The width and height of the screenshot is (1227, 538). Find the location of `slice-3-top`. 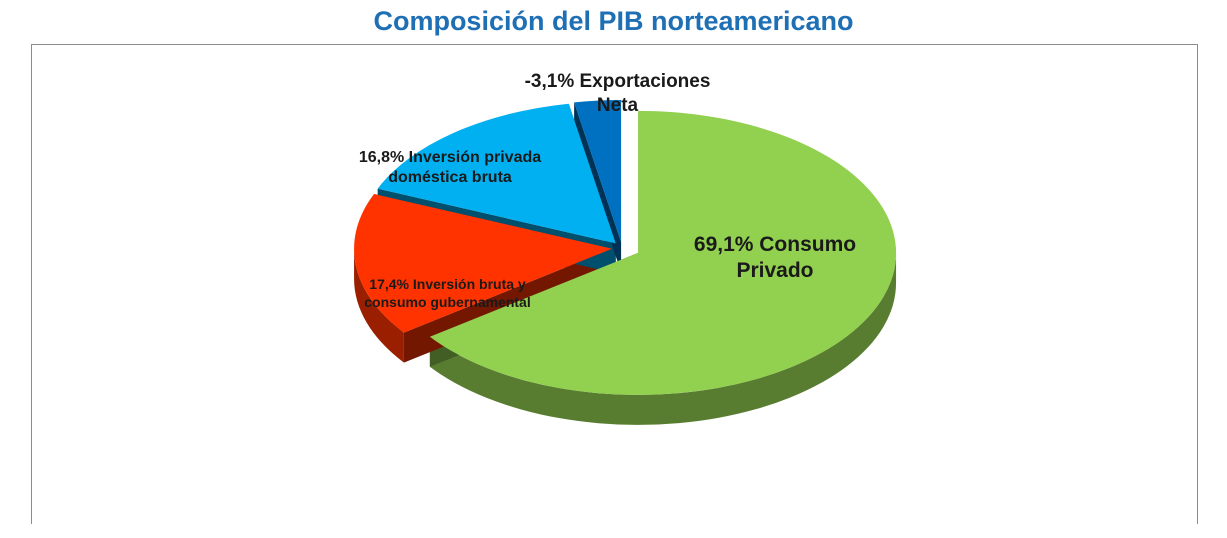

slice-3-top is located at coordinates (598, 171).